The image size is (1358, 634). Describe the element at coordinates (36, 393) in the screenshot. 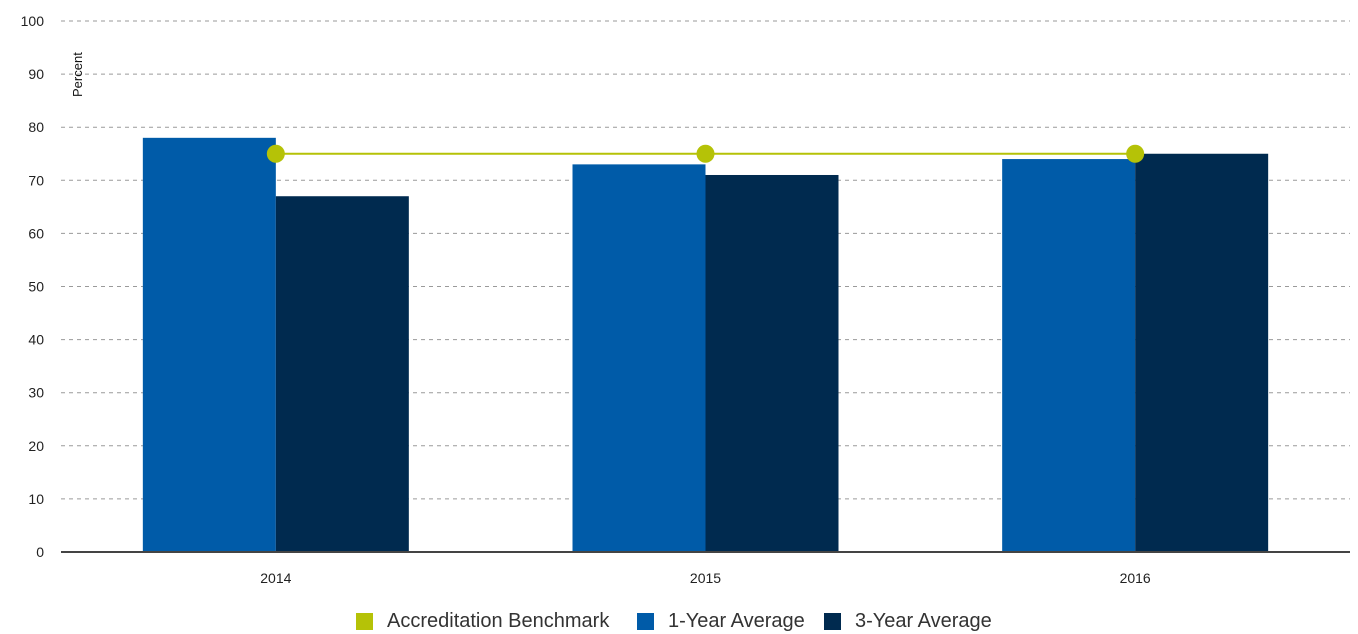

I see `y-tick-label: 30` at that location.